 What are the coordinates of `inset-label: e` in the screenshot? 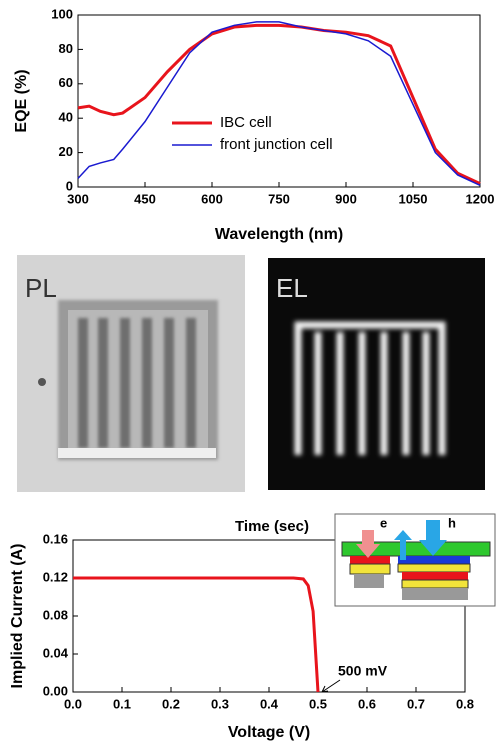 It's located at (383, 522).